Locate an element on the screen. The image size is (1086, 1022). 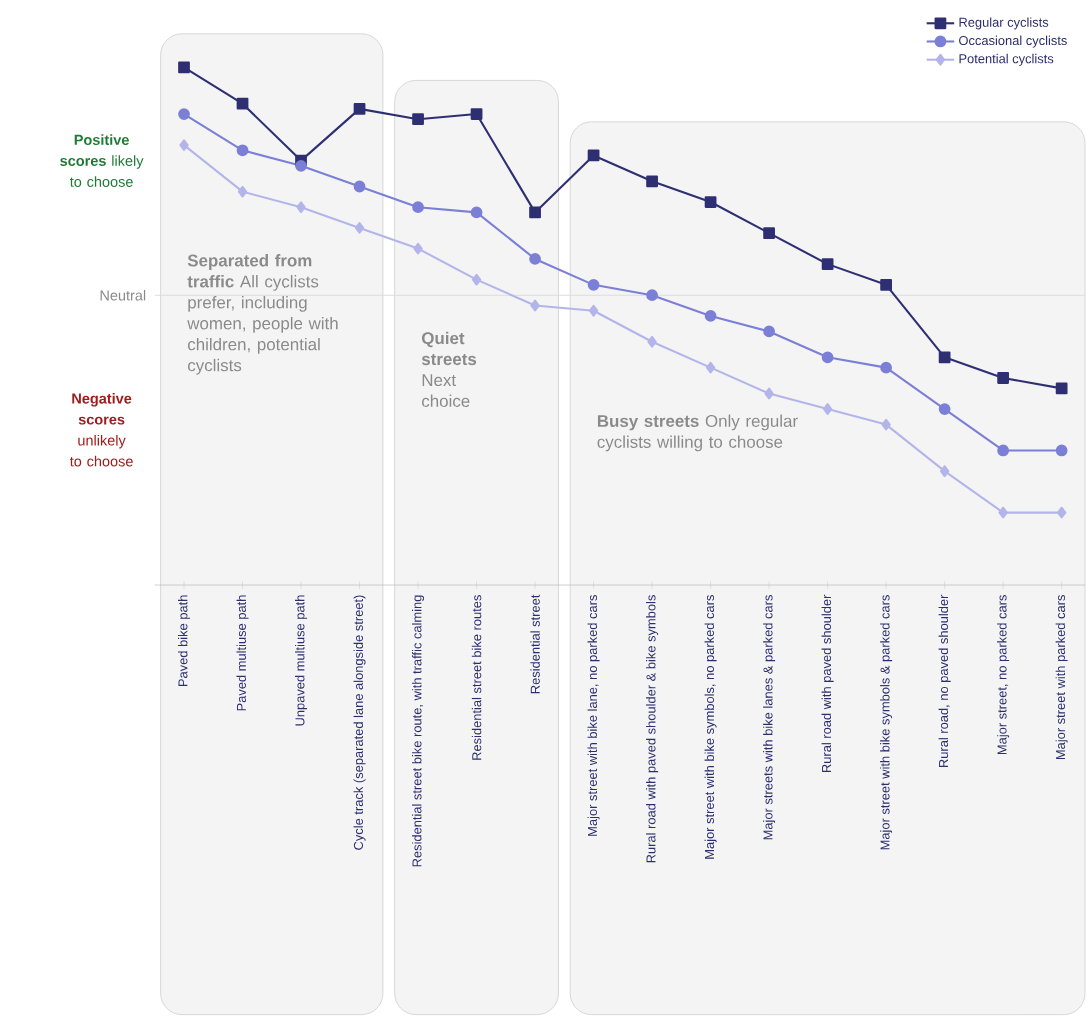
legend-label: Potential cyclists is located at coordinates (1006, 59).